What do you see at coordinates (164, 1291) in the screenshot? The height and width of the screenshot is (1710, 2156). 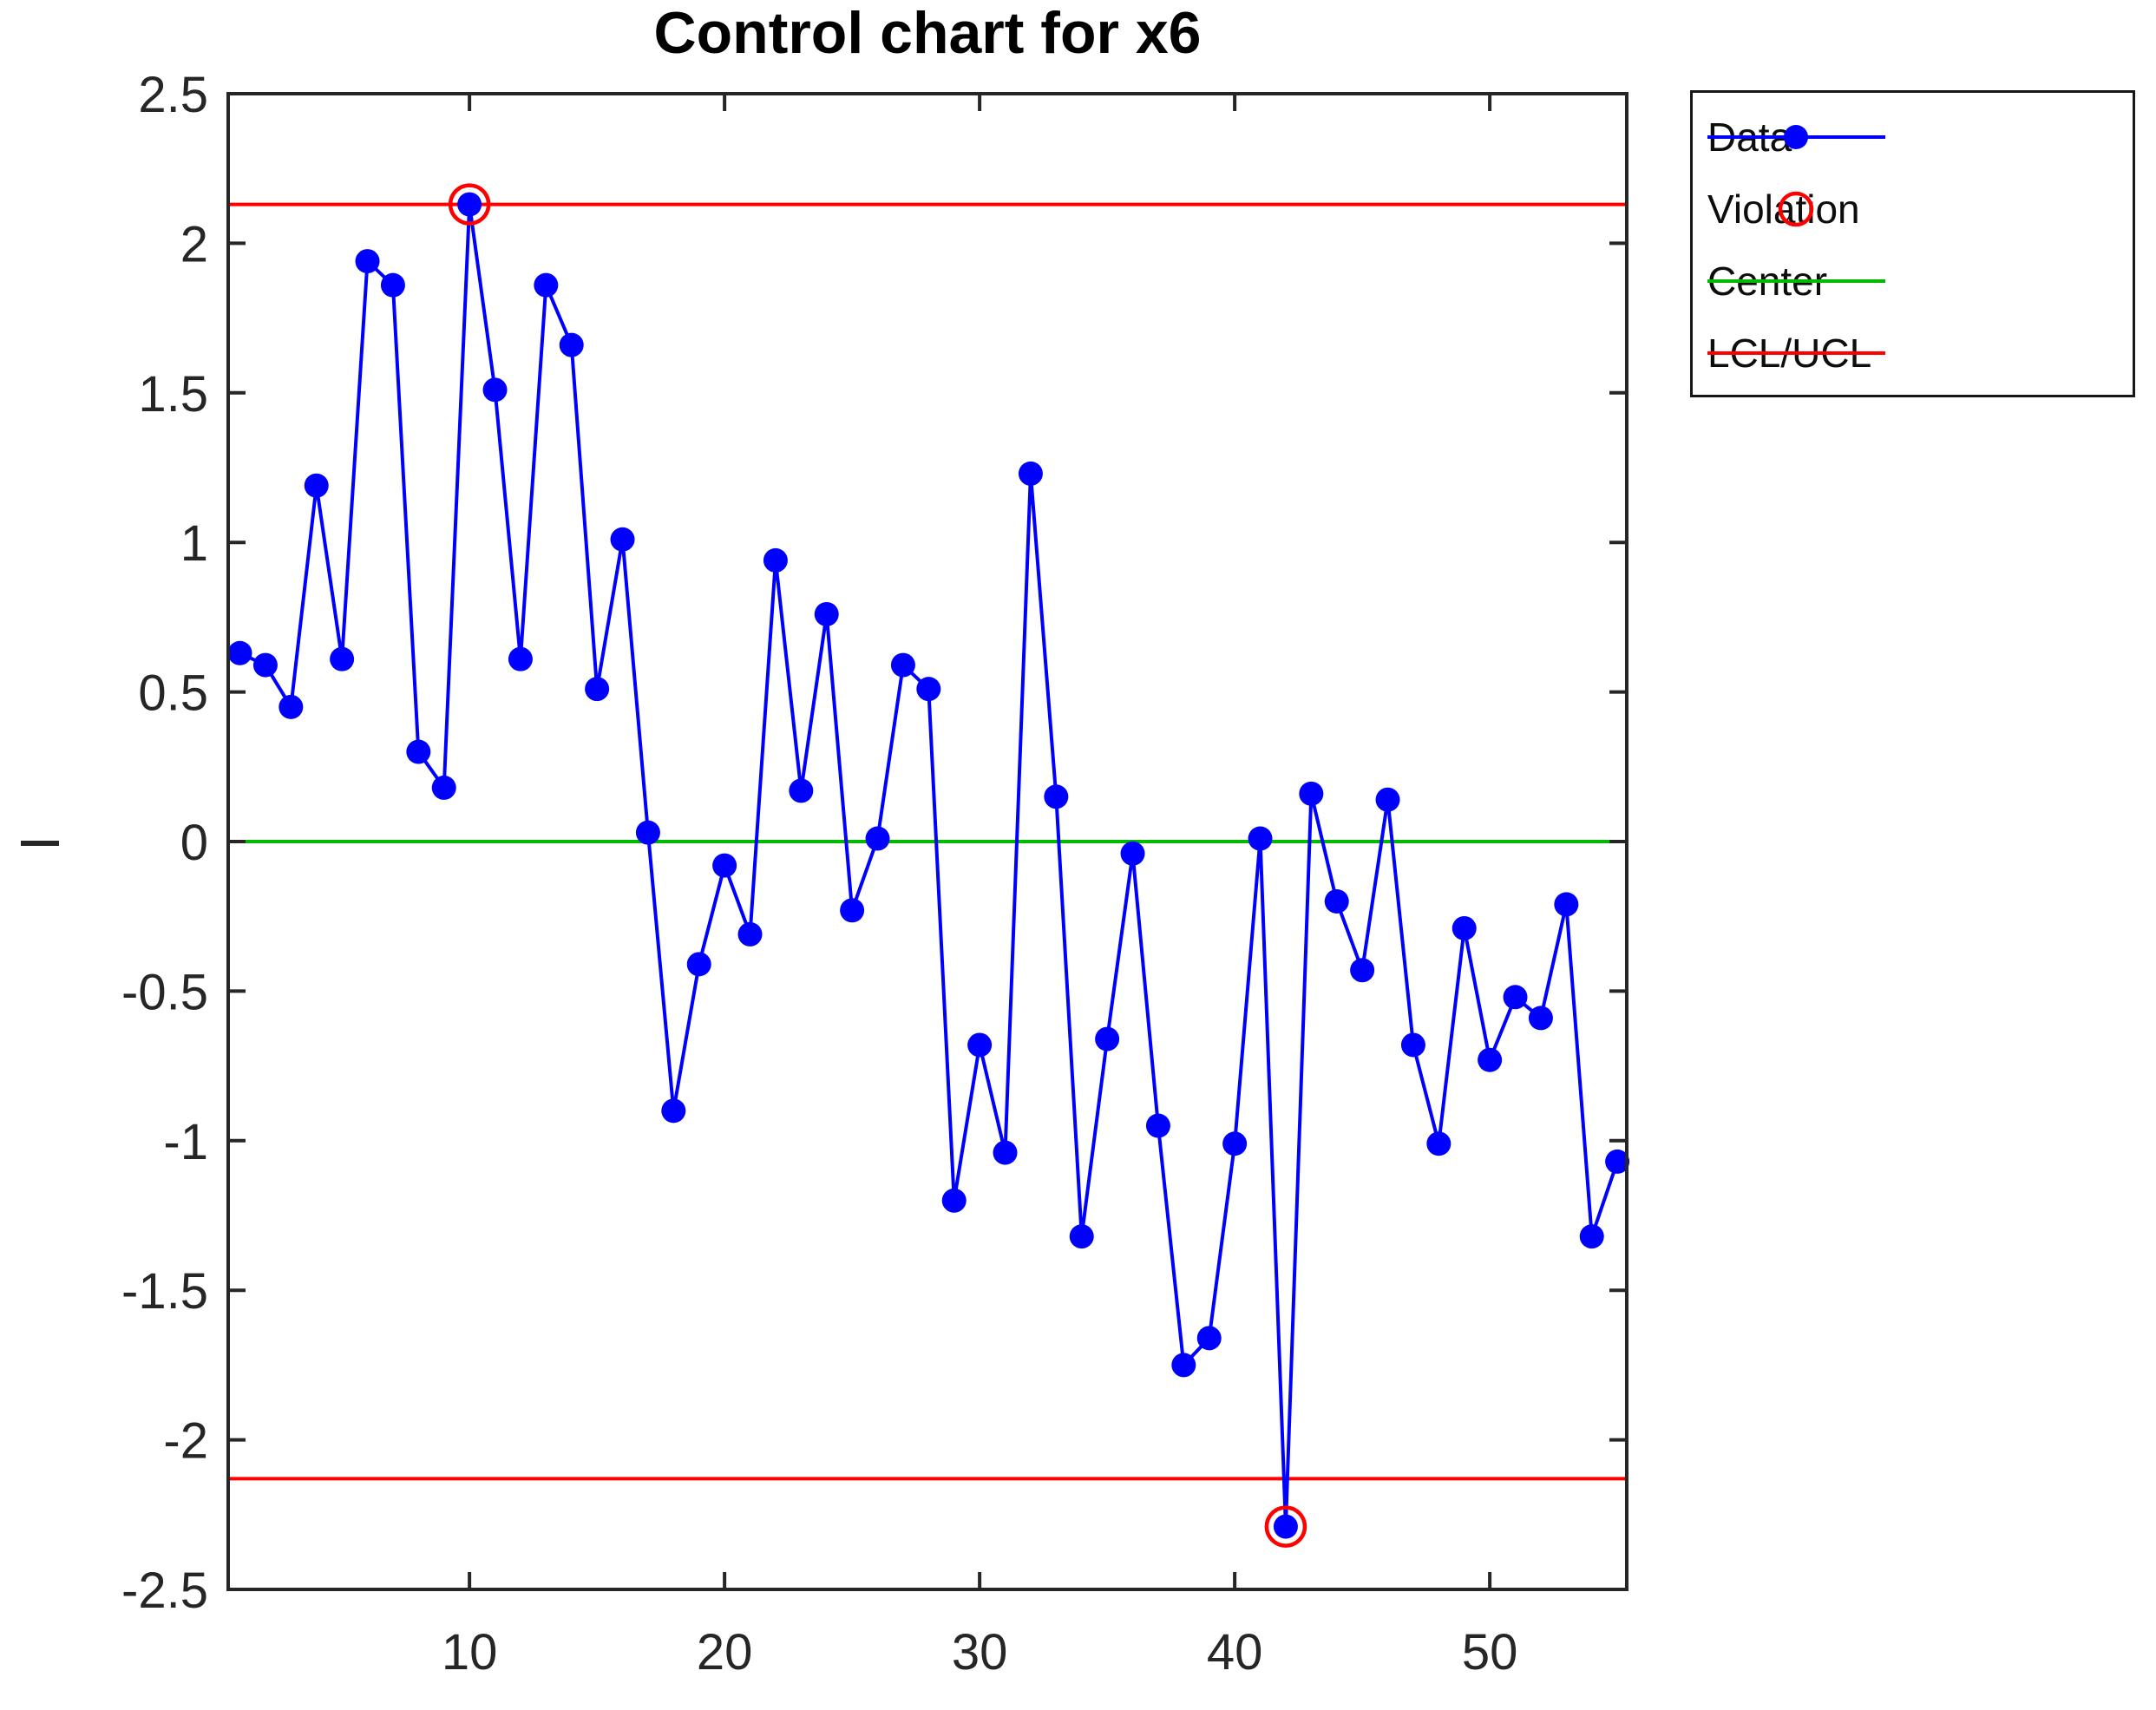 I see `y-tick-label: -1.5` at bounding box center [164, 1291].